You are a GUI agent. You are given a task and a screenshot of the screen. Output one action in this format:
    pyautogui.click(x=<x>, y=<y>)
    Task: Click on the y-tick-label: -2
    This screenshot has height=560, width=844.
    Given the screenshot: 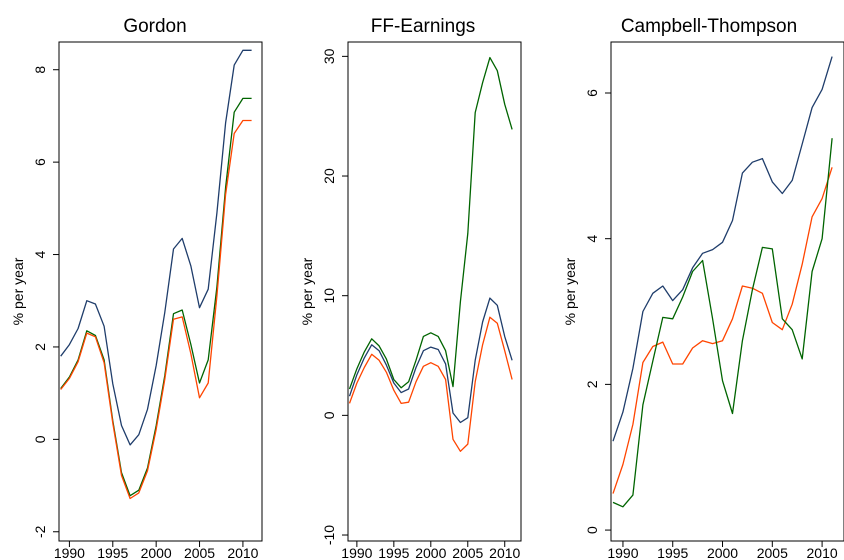 What is the action you would take?
    pyautogui.click(x=40, y=531)
    